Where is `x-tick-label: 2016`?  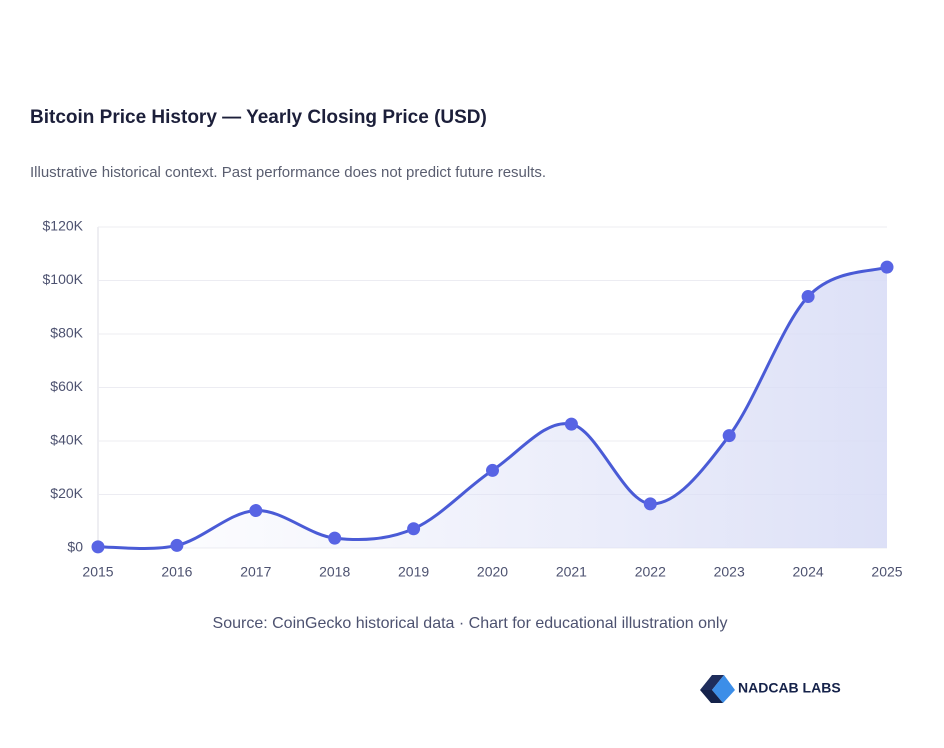
x-tick-label: 2016 is located at coordinates (176, 572).